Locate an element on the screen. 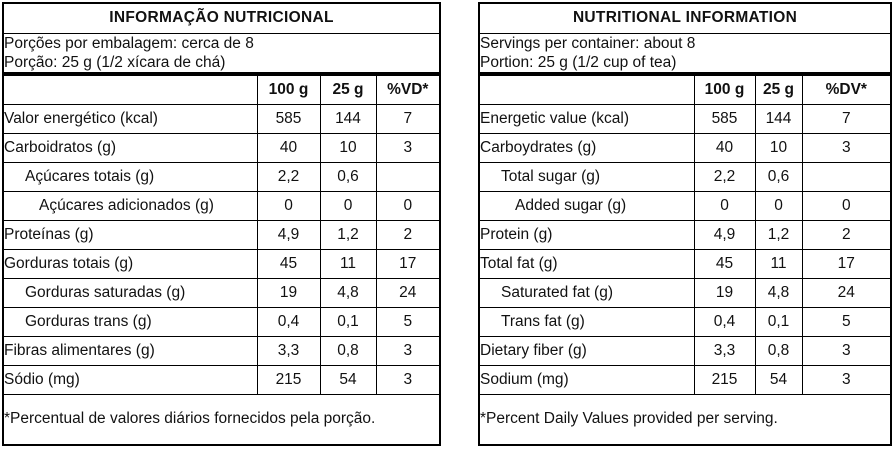  table-row: Saturated fat (g) 19 4,8 24 is located at coordinates (685, 293).